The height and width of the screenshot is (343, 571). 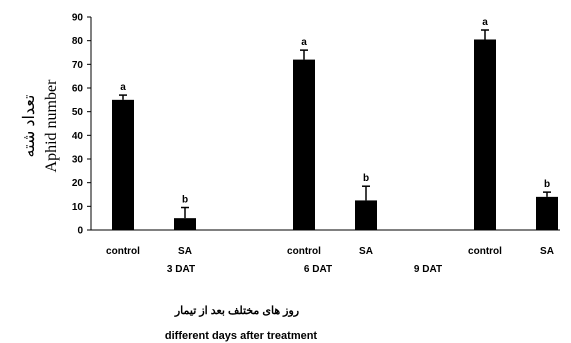 What do you see at coordinates (78, 112) in the screenshot?
I see `y-tick-label: 50` at bounding box center [78, 112].